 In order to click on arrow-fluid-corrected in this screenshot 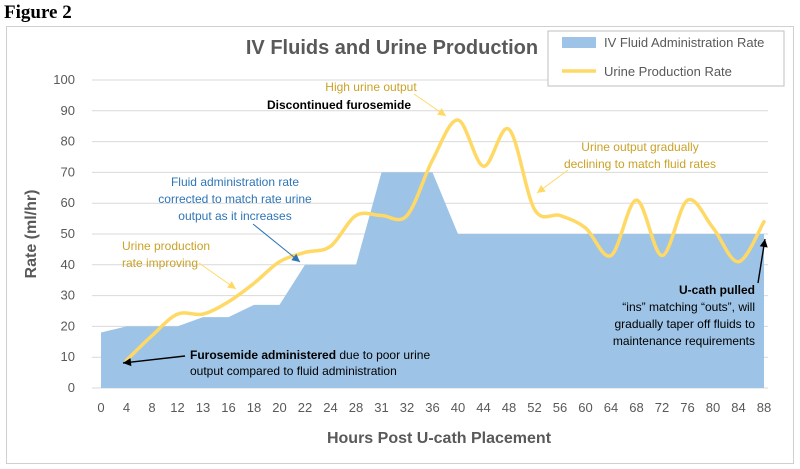, I will do `click(276, 243)`.